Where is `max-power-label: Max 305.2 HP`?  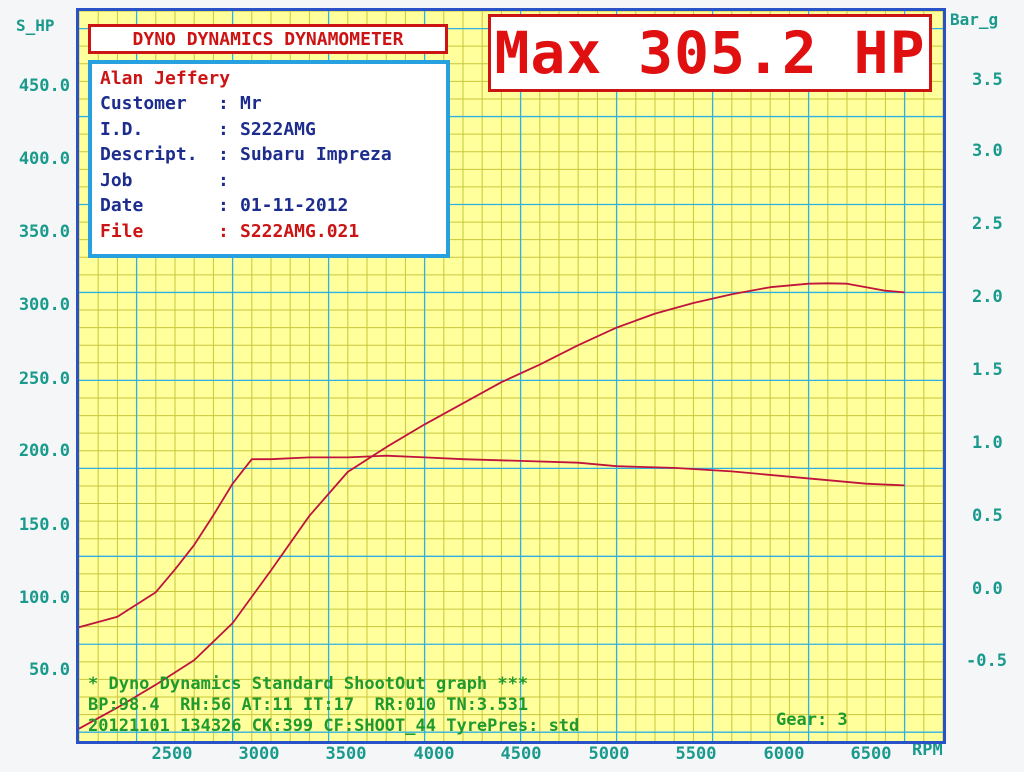 max-power-label: Max 305.2 HP is located at coordinates (710, 53).